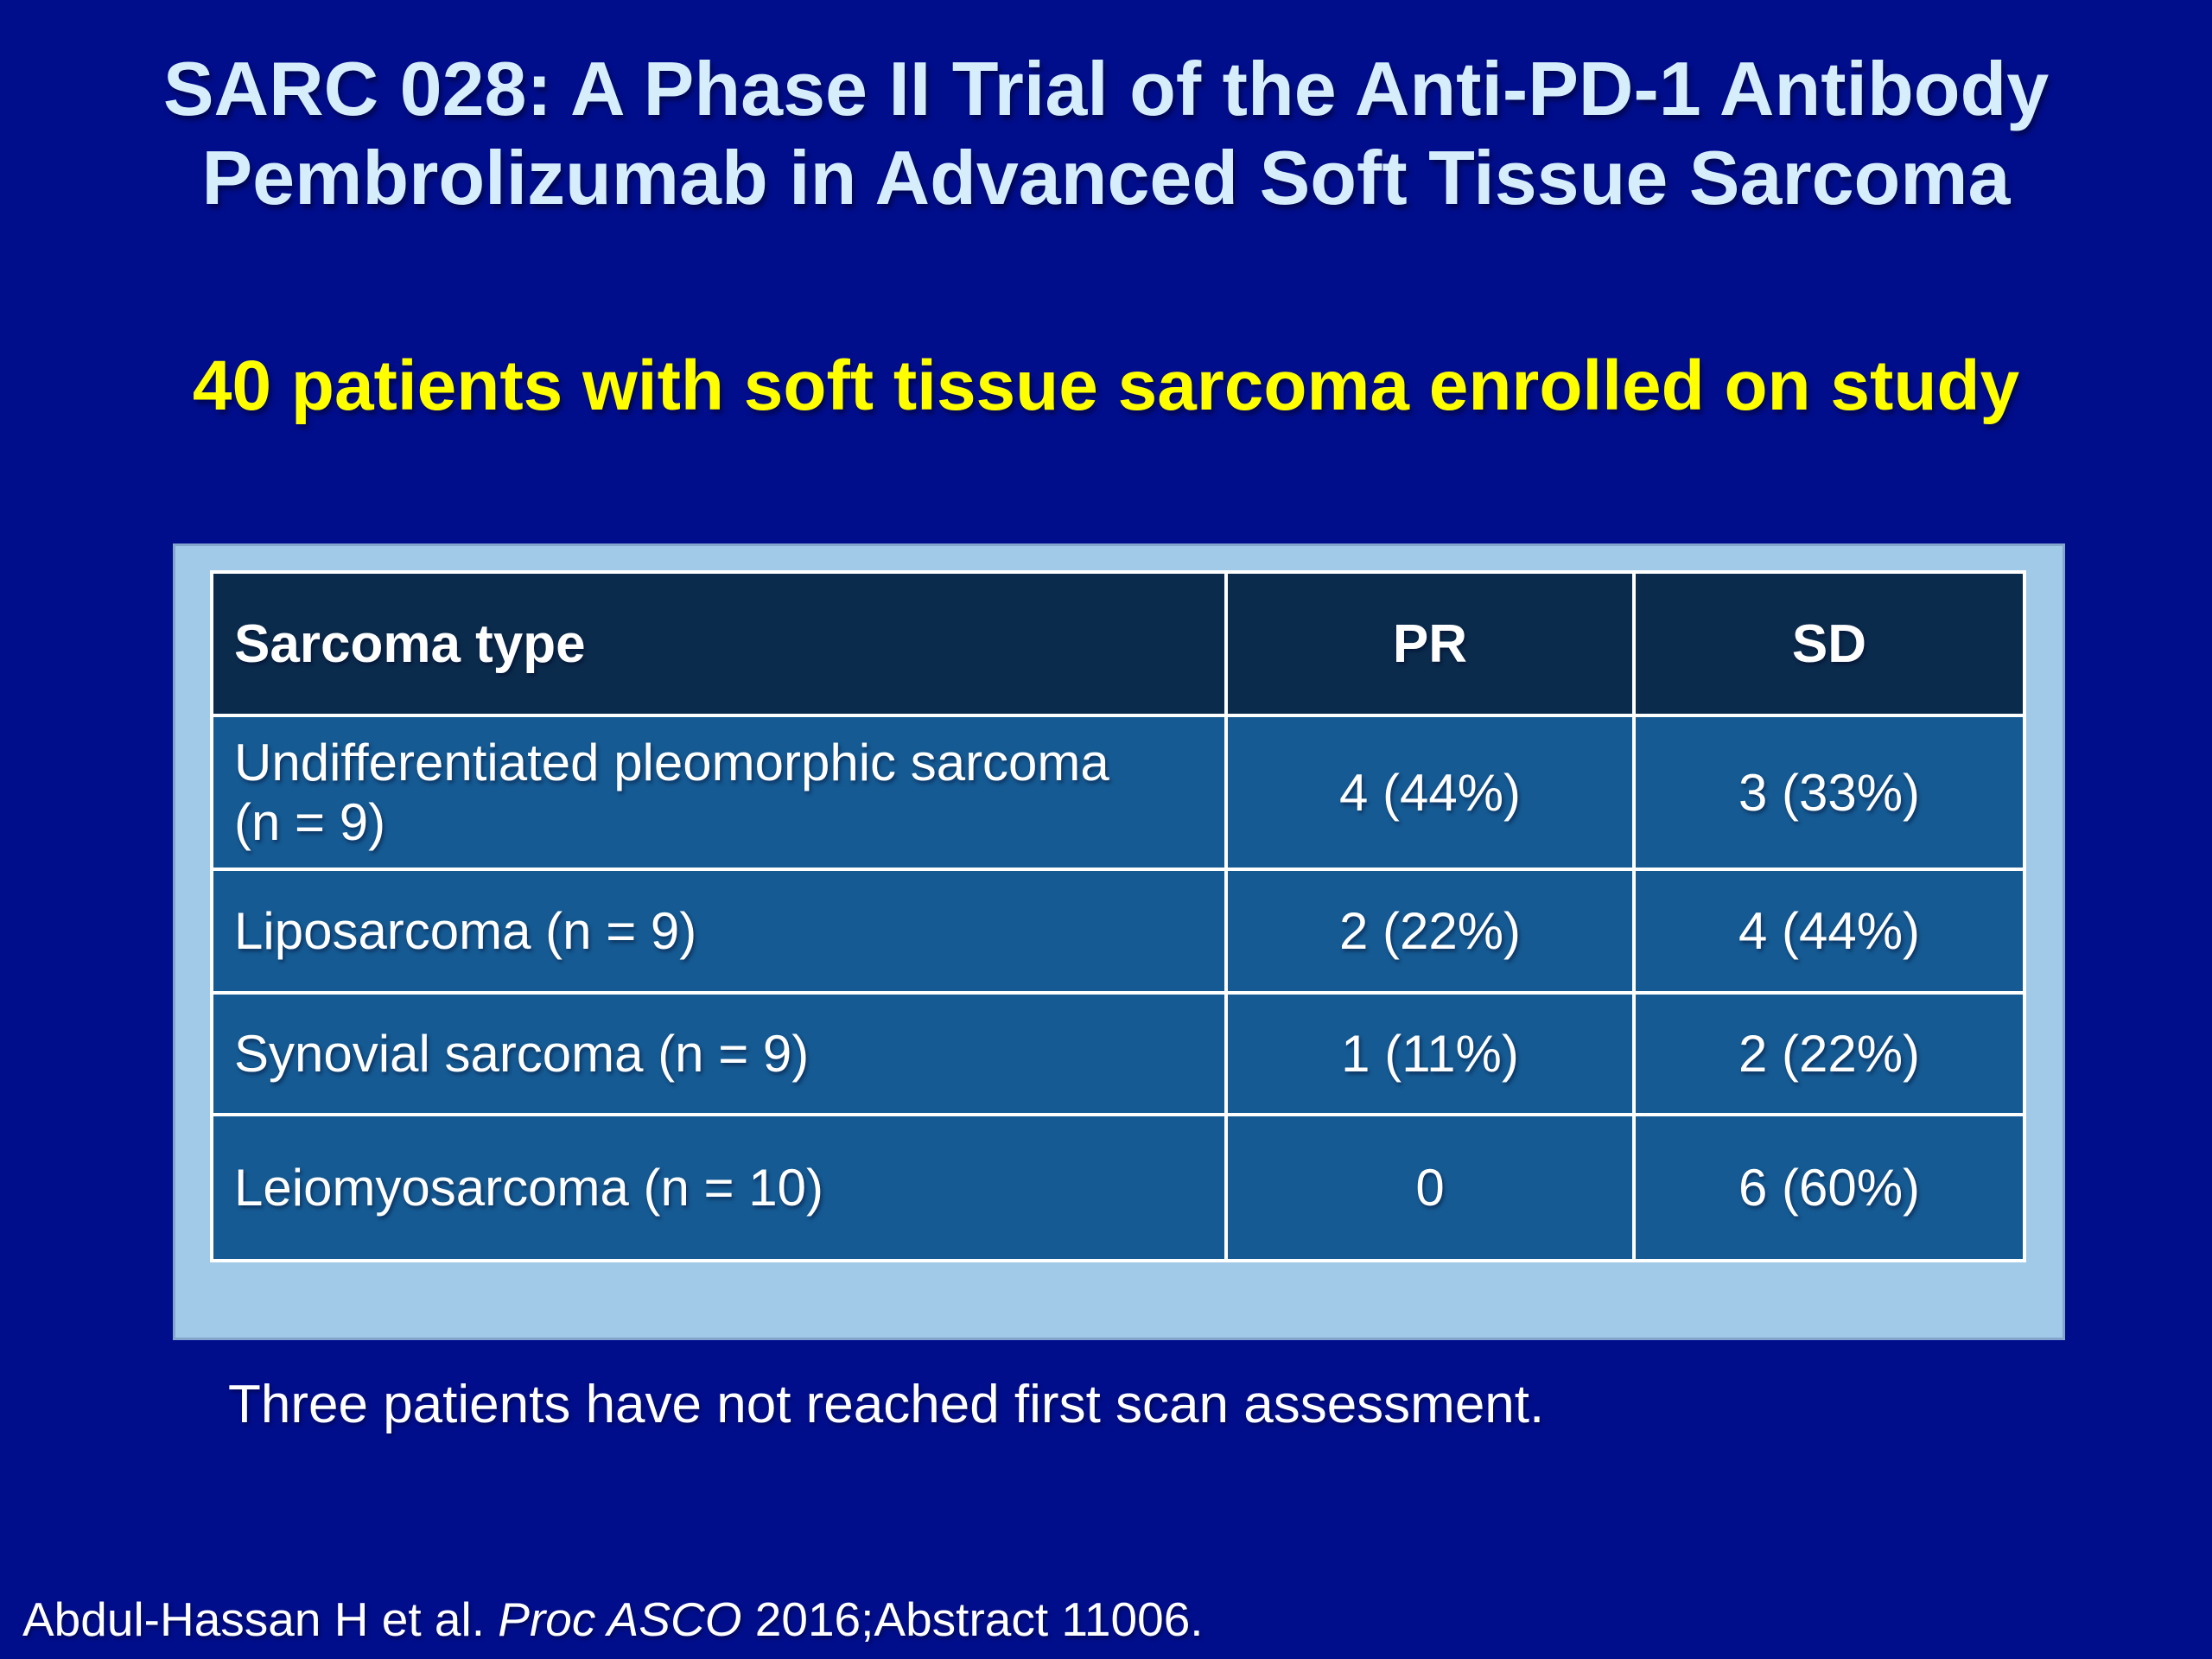 The height and width of the screenshot is (1659, 2212). Describe the element at coordinates (1829, 1054) in the screenshot. I see `table-cell-row3-sd: 2 (22%)` at that location.